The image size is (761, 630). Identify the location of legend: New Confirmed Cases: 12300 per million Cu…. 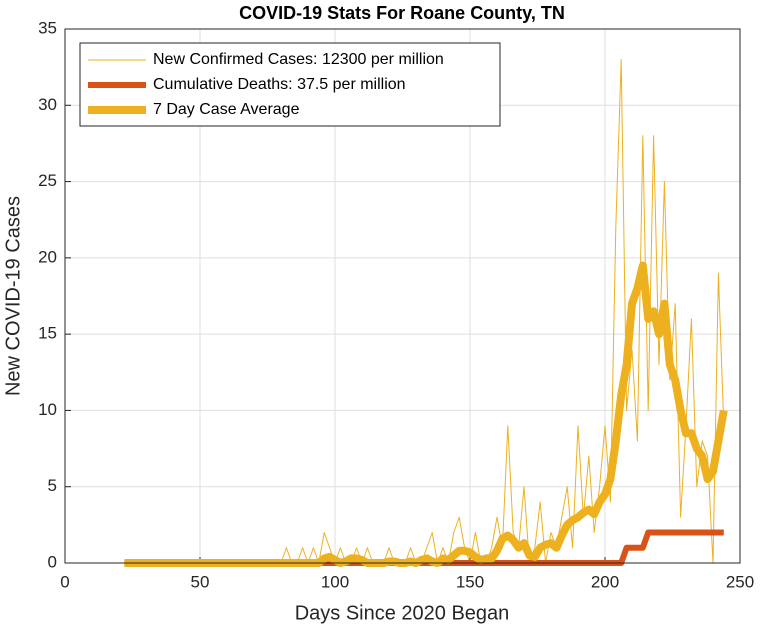
(290, 84).